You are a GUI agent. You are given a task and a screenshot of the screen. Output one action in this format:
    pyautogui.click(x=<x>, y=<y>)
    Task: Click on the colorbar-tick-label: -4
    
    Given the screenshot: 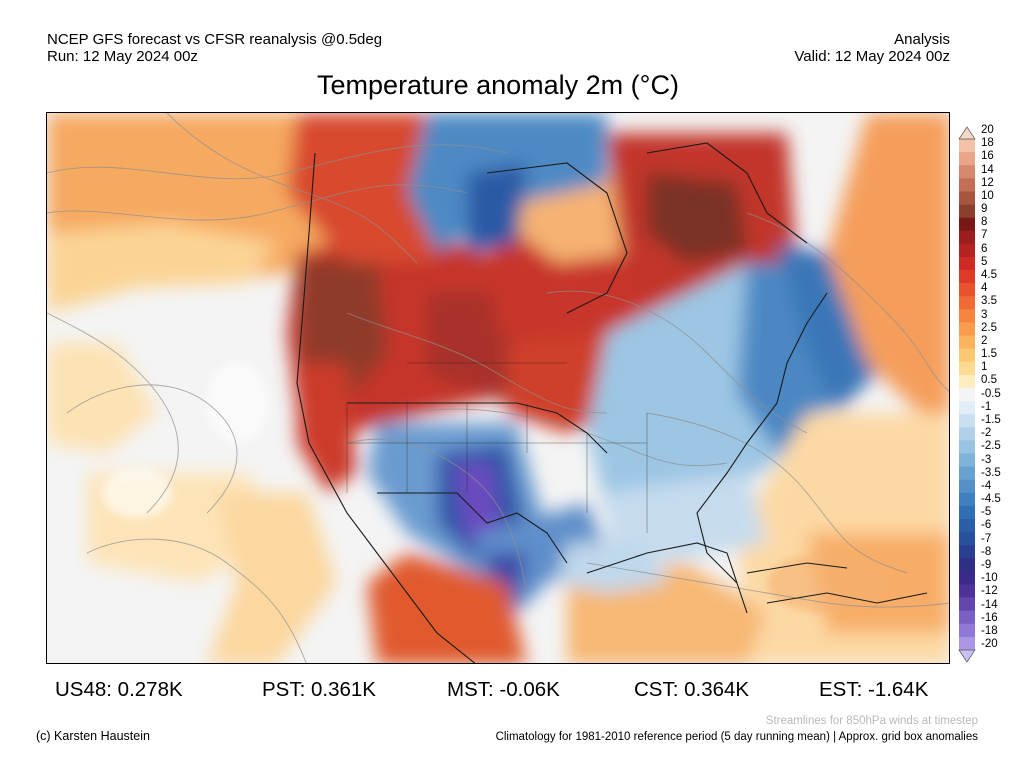 What is the action you would take?
    pyautogui.click(x=986, y=485)
    